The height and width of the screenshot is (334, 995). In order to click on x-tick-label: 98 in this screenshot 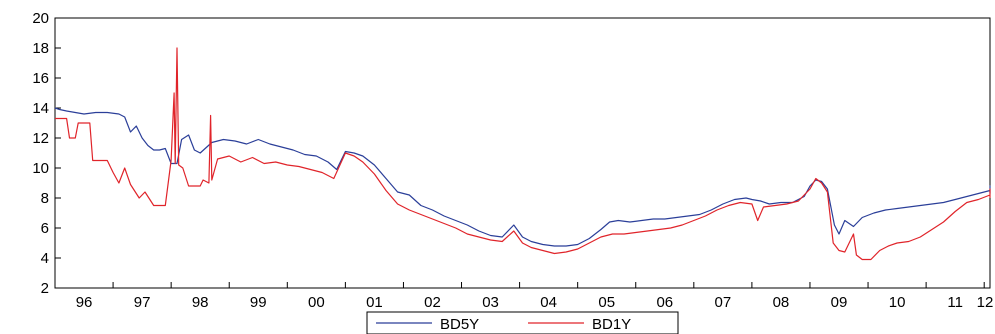, I will do `click(200, 302)`.